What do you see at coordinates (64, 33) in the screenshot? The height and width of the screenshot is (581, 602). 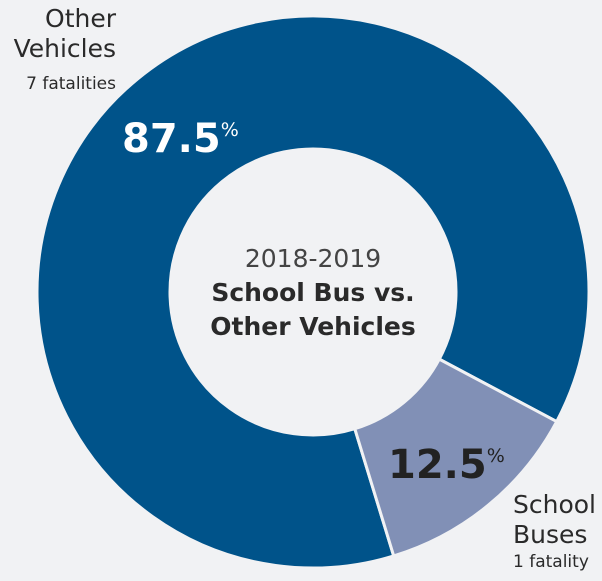 I see `category-label: Other Vehicles` at bounding box center [64, 33].